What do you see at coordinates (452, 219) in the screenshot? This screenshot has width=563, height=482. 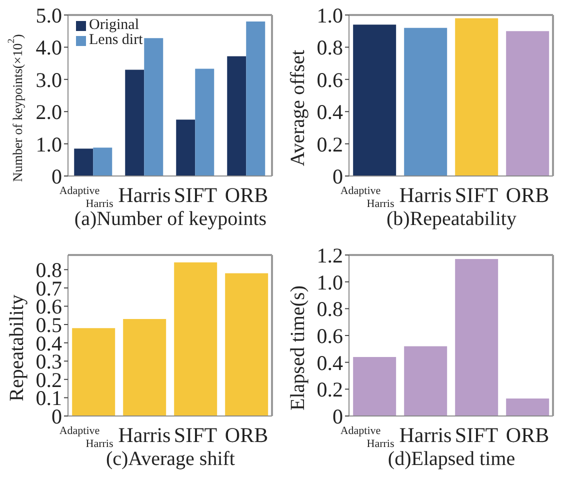 I see `text: (b)Repeatability` at bounding box center [452, 219].